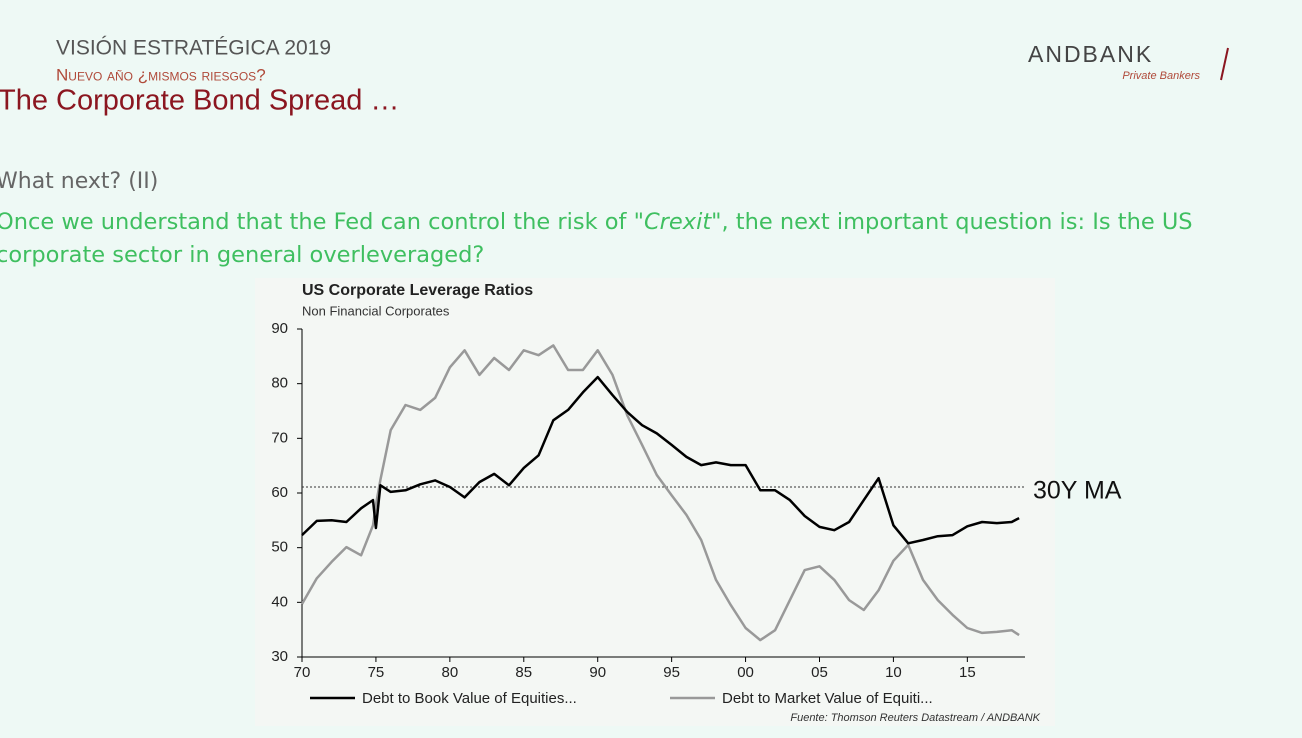 Image resolution: width=1302 pixels, height=738 pixels. Describe the element at coordinates (967, 672) in the screenshot. I see `x-tick-label: 15` at that location.